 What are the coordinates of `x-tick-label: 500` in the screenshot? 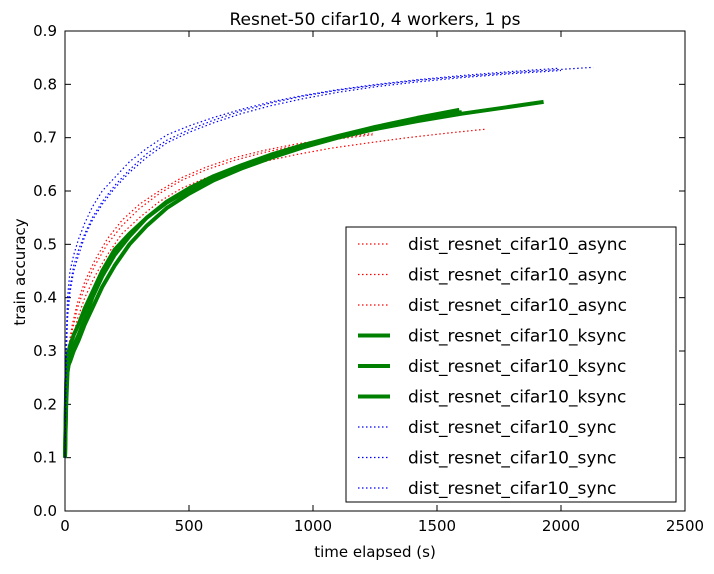 It's located at (189, 526).